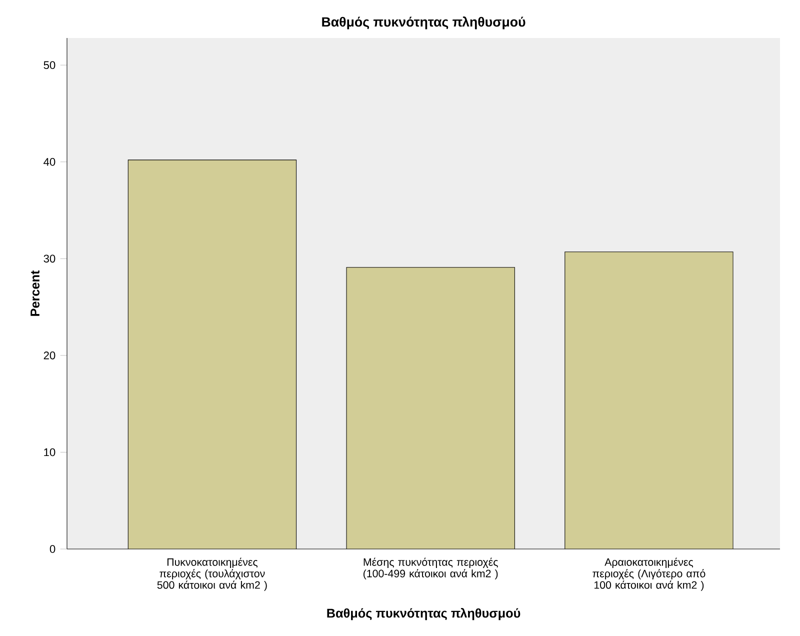 The height and width of the screenshot is (636, 800). I want to click on x-tick-label: Αραιοκατοικημένες περιοχές (Λιγότερο από 100 κάτοικοι ανά km2 ), so click(649, 574).